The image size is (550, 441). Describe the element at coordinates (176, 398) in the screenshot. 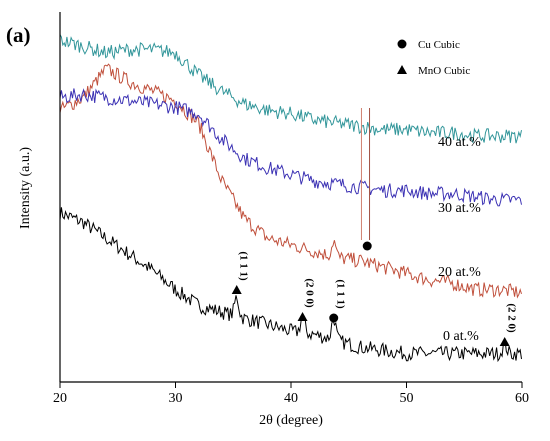

I see `x-tick-label: 30` at that location.